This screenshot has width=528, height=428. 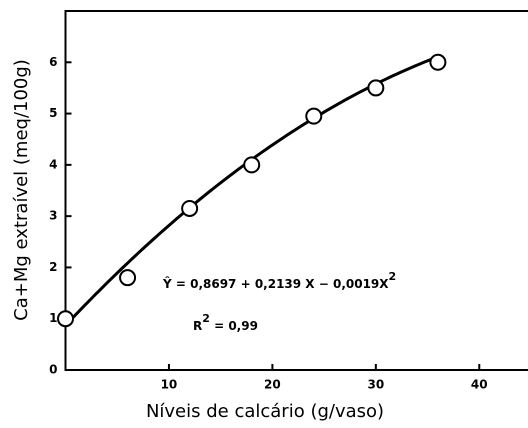 I want to click on y-tick-label: 6, so click(x=53, y=62).